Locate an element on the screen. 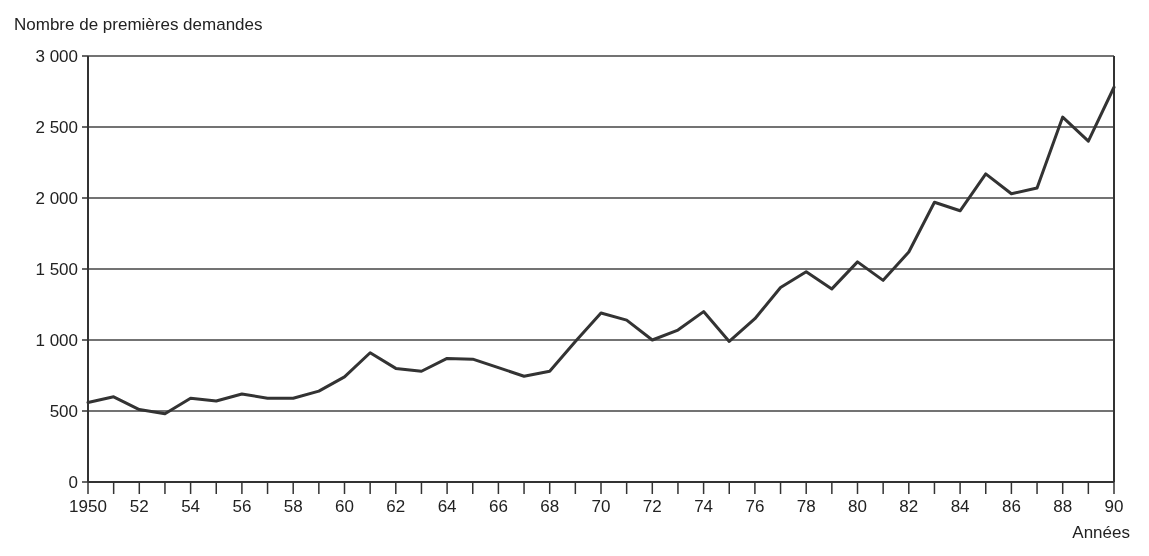 This screenshot has height=556, width=1149. y-tick-label: 3 000 is located at coordinates (56, 56).